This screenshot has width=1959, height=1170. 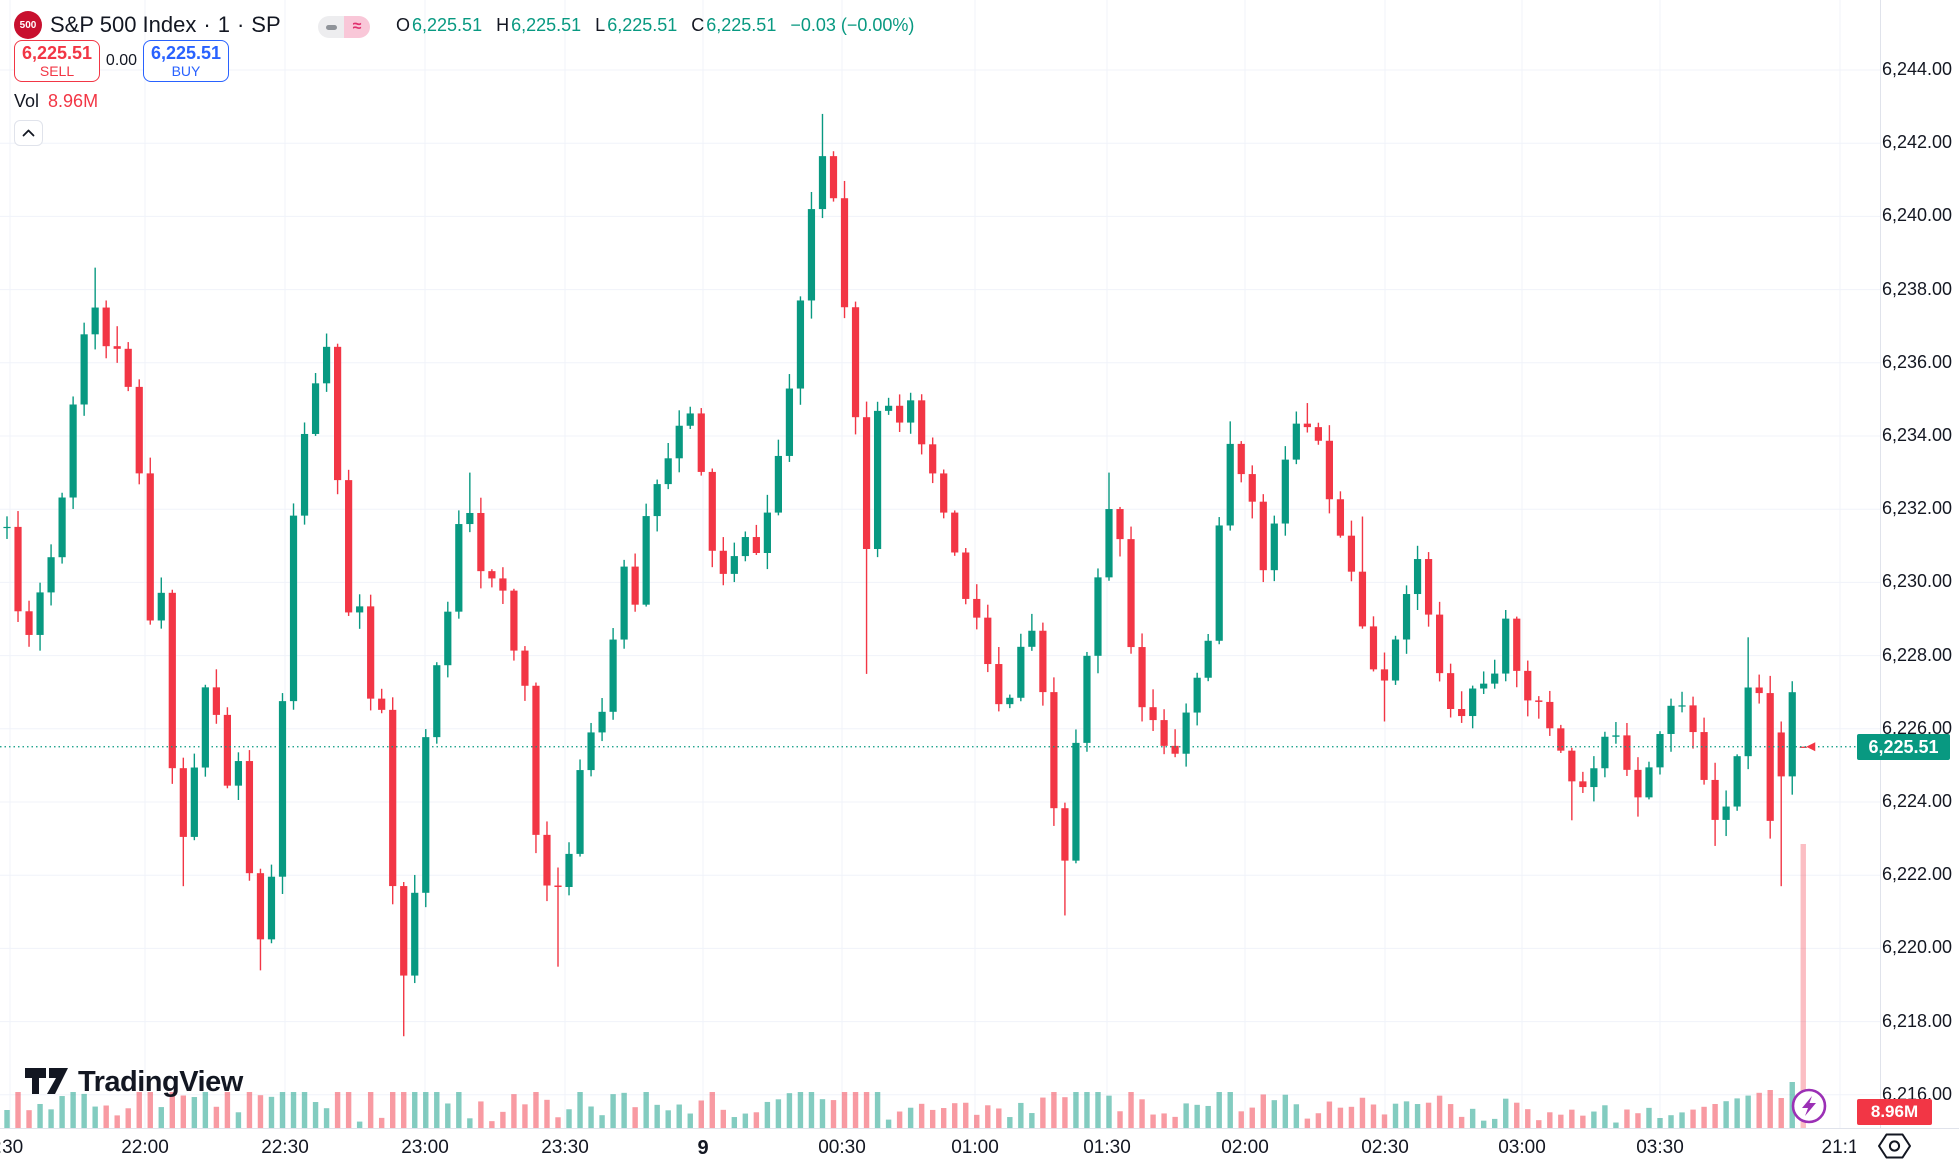 I want to click on dash-pill-button, so click(x=331, y=27).